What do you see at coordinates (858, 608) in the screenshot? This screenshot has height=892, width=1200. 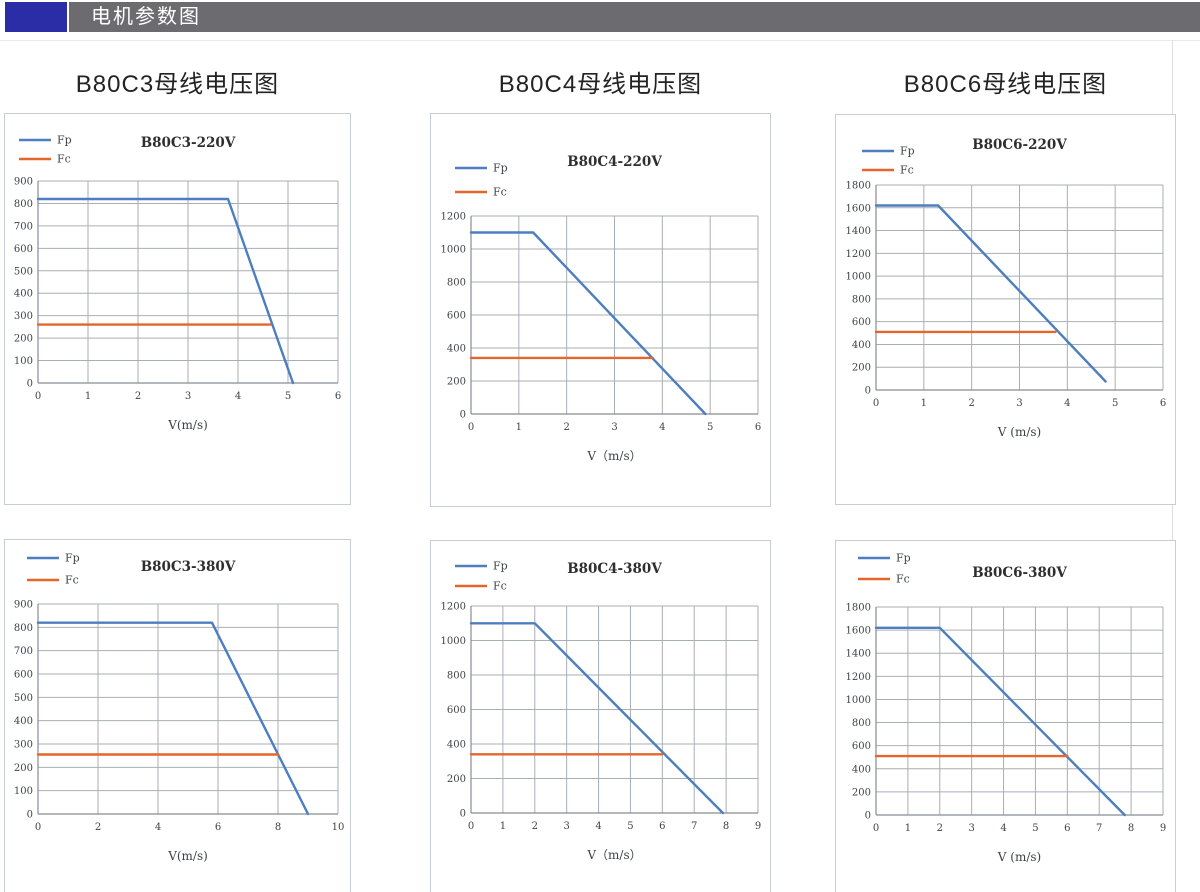 I see `svg-text: 1800` at bounding box center [858, 608].